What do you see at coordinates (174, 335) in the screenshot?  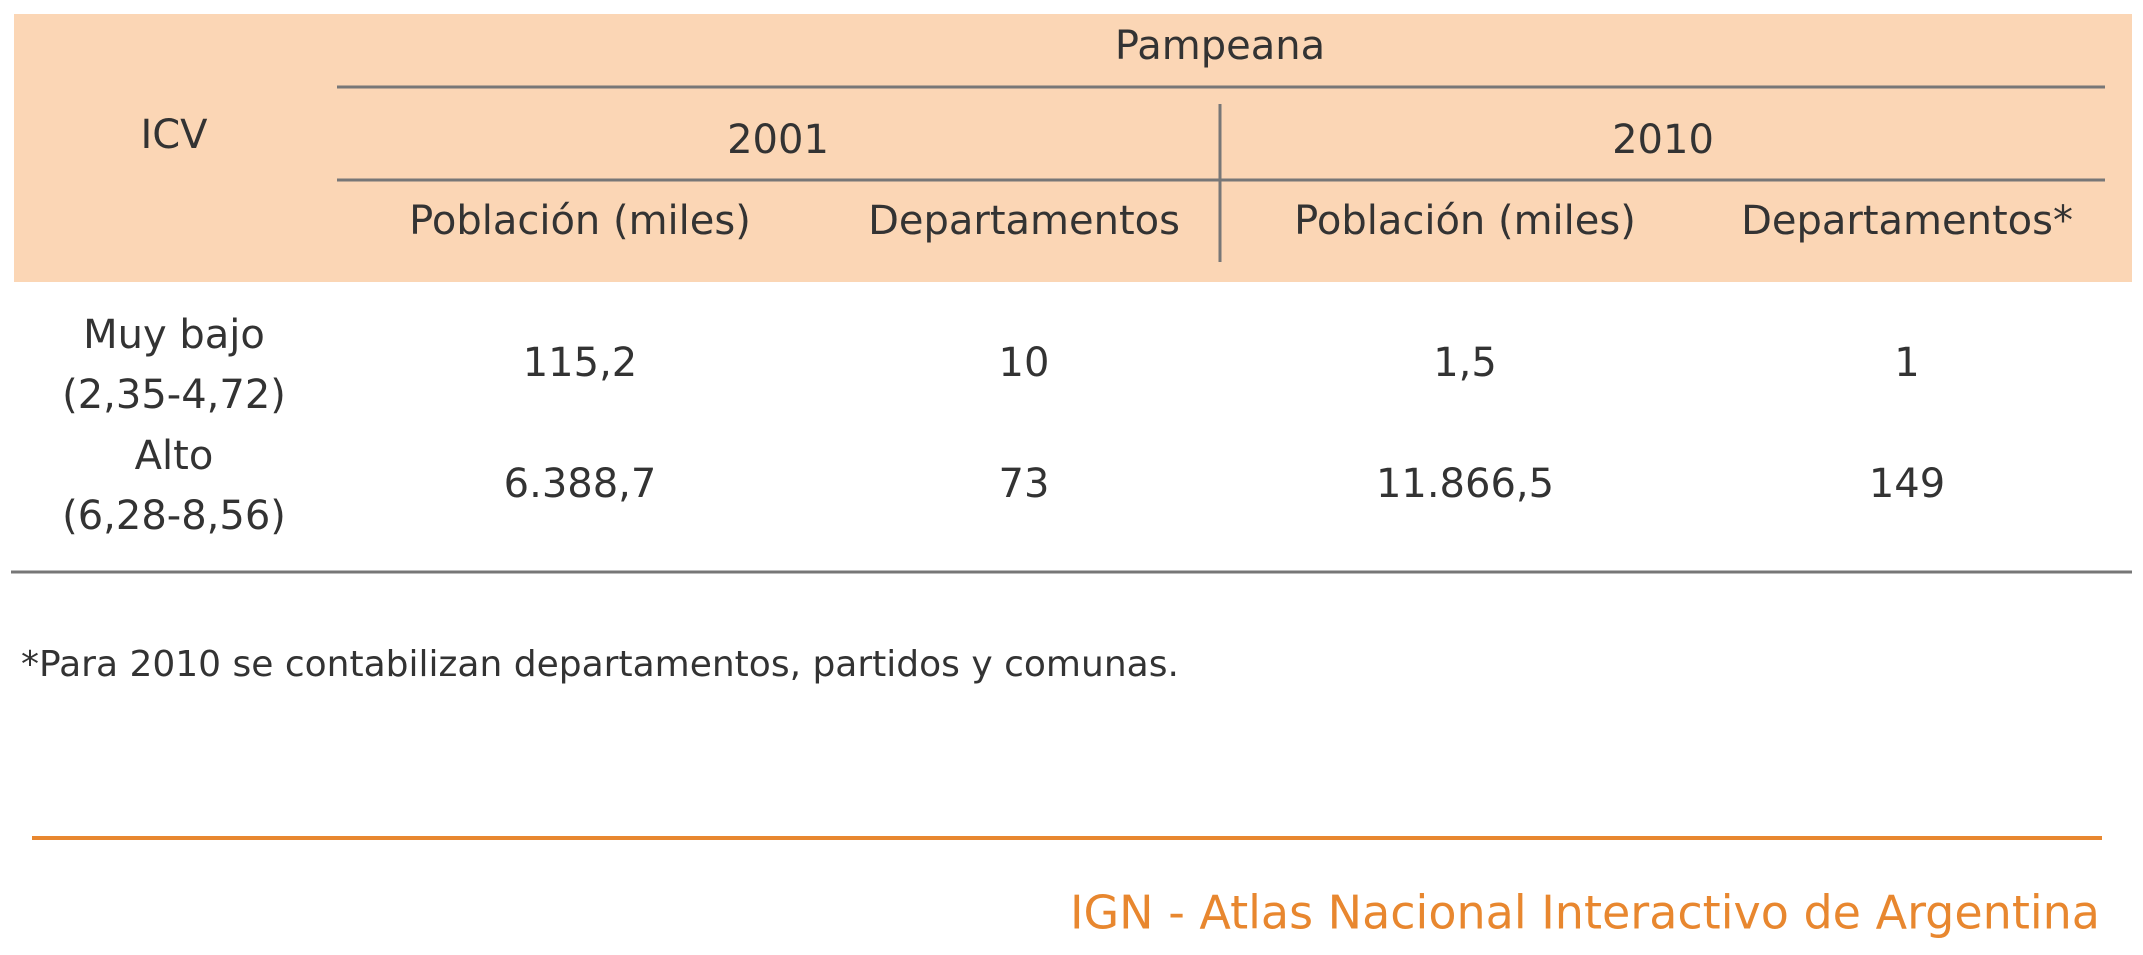 I see `row-label: Muy bajo` at bounding box center [174, 335].